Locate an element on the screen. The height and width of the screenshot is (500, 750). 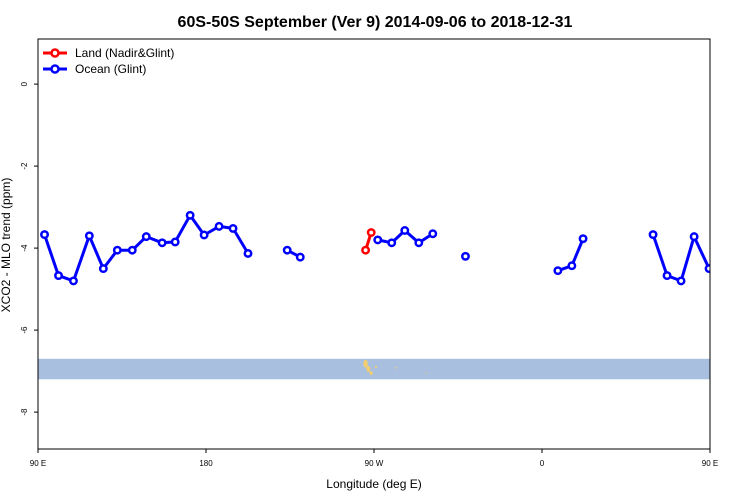
y-tick-label: -6 is located at coordinates (24, 330).